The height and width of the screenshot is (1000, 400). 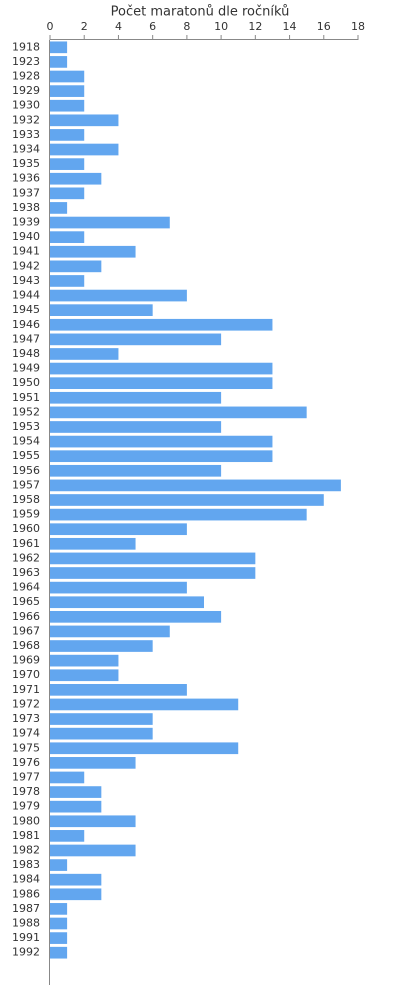 I want to click on y-tick-label: 1975, so click(x=26, y=747).